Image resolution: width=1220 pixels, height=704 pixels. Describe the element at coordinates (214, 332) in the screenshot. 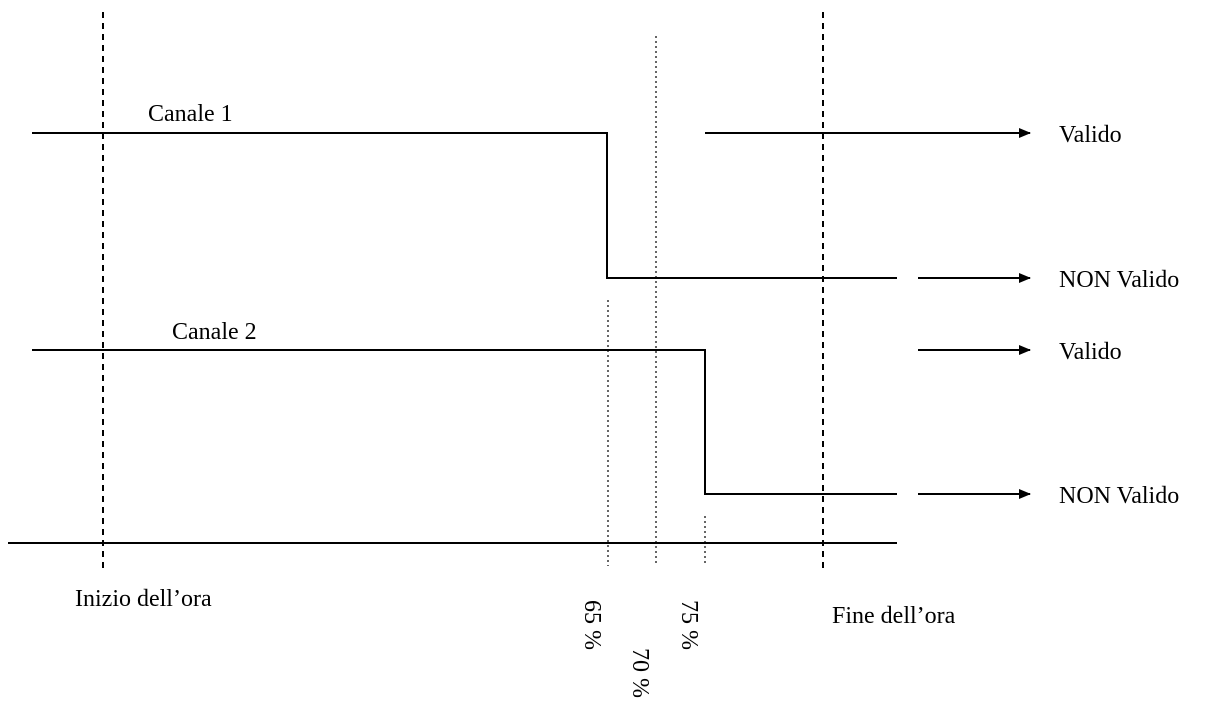

I see `channel-2-label: Canale 2` at that location.